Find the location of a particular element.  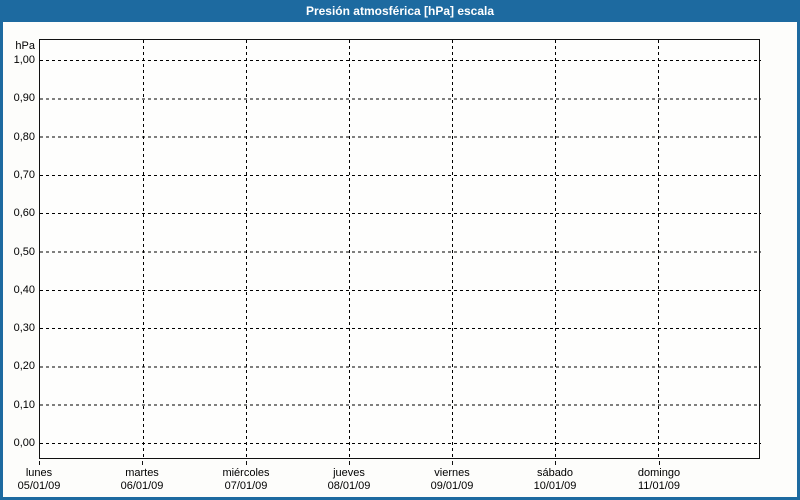

x-day-name: domingo is located at coordinates (659, 473).